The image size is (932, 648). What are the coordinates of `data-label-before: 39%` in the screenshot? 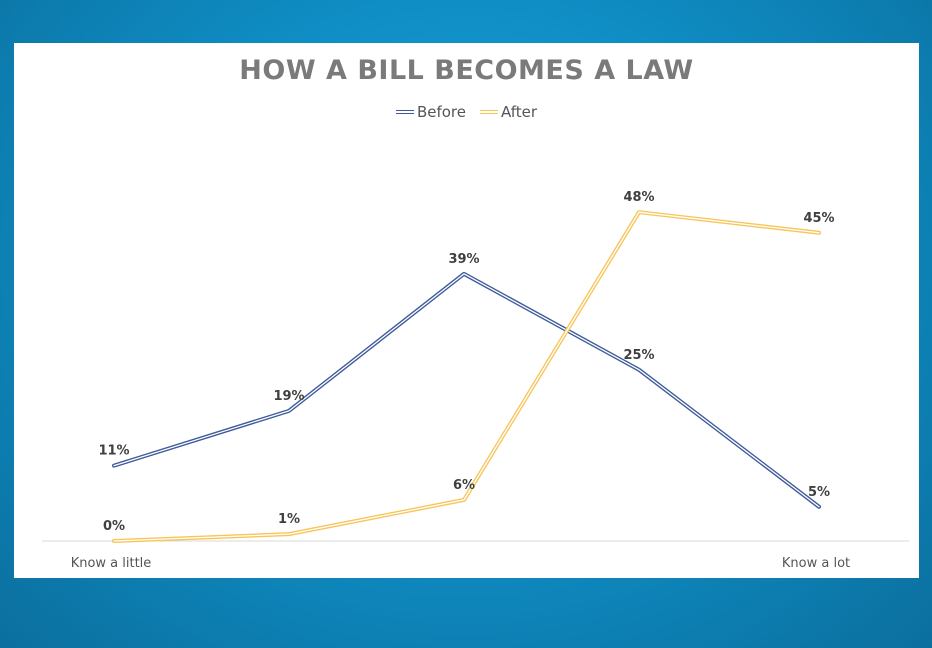 It's located at (463, 259).